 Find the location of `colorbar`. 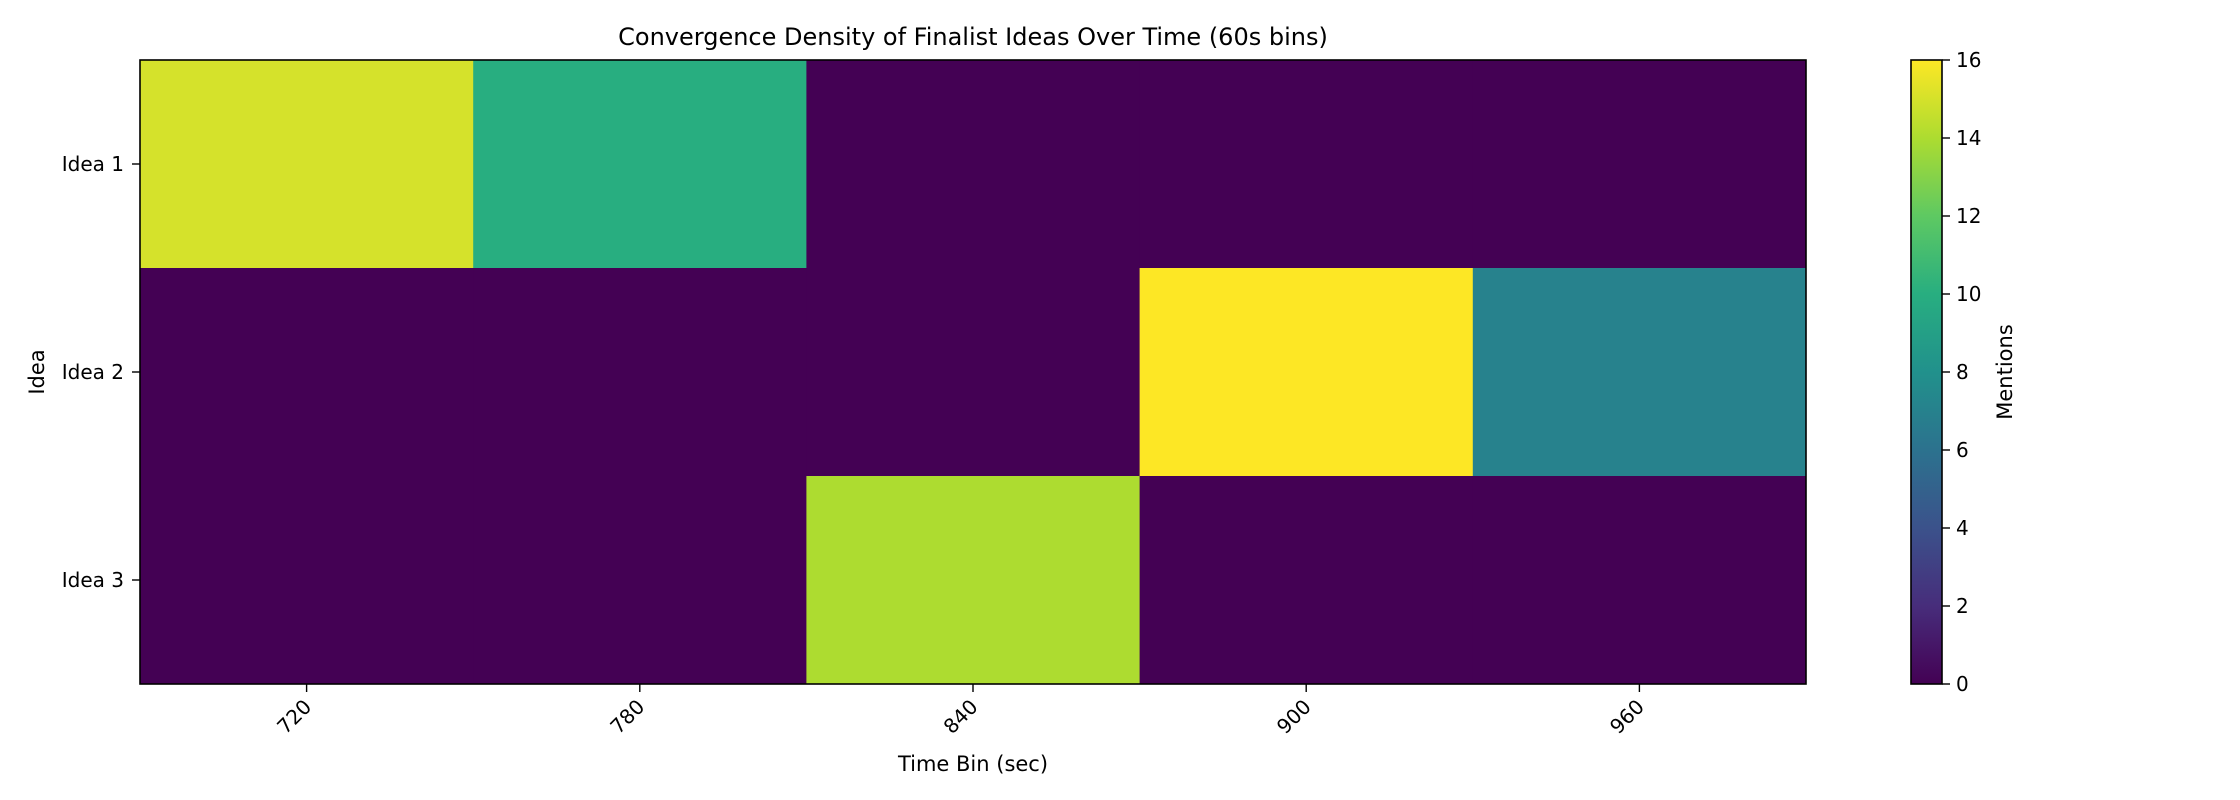

colorbar is located at coordinates (1926, 372).